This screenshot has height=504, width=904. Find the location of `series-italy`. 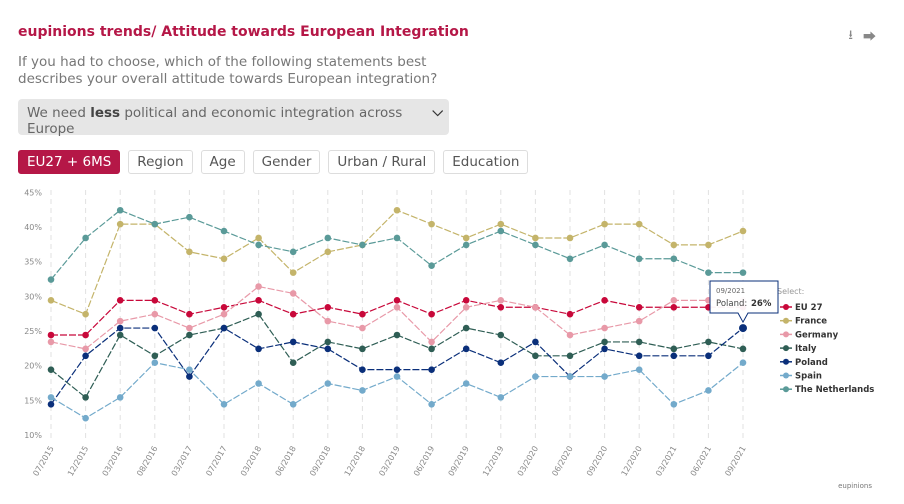

series-italy is located at coordinates (397, 355).